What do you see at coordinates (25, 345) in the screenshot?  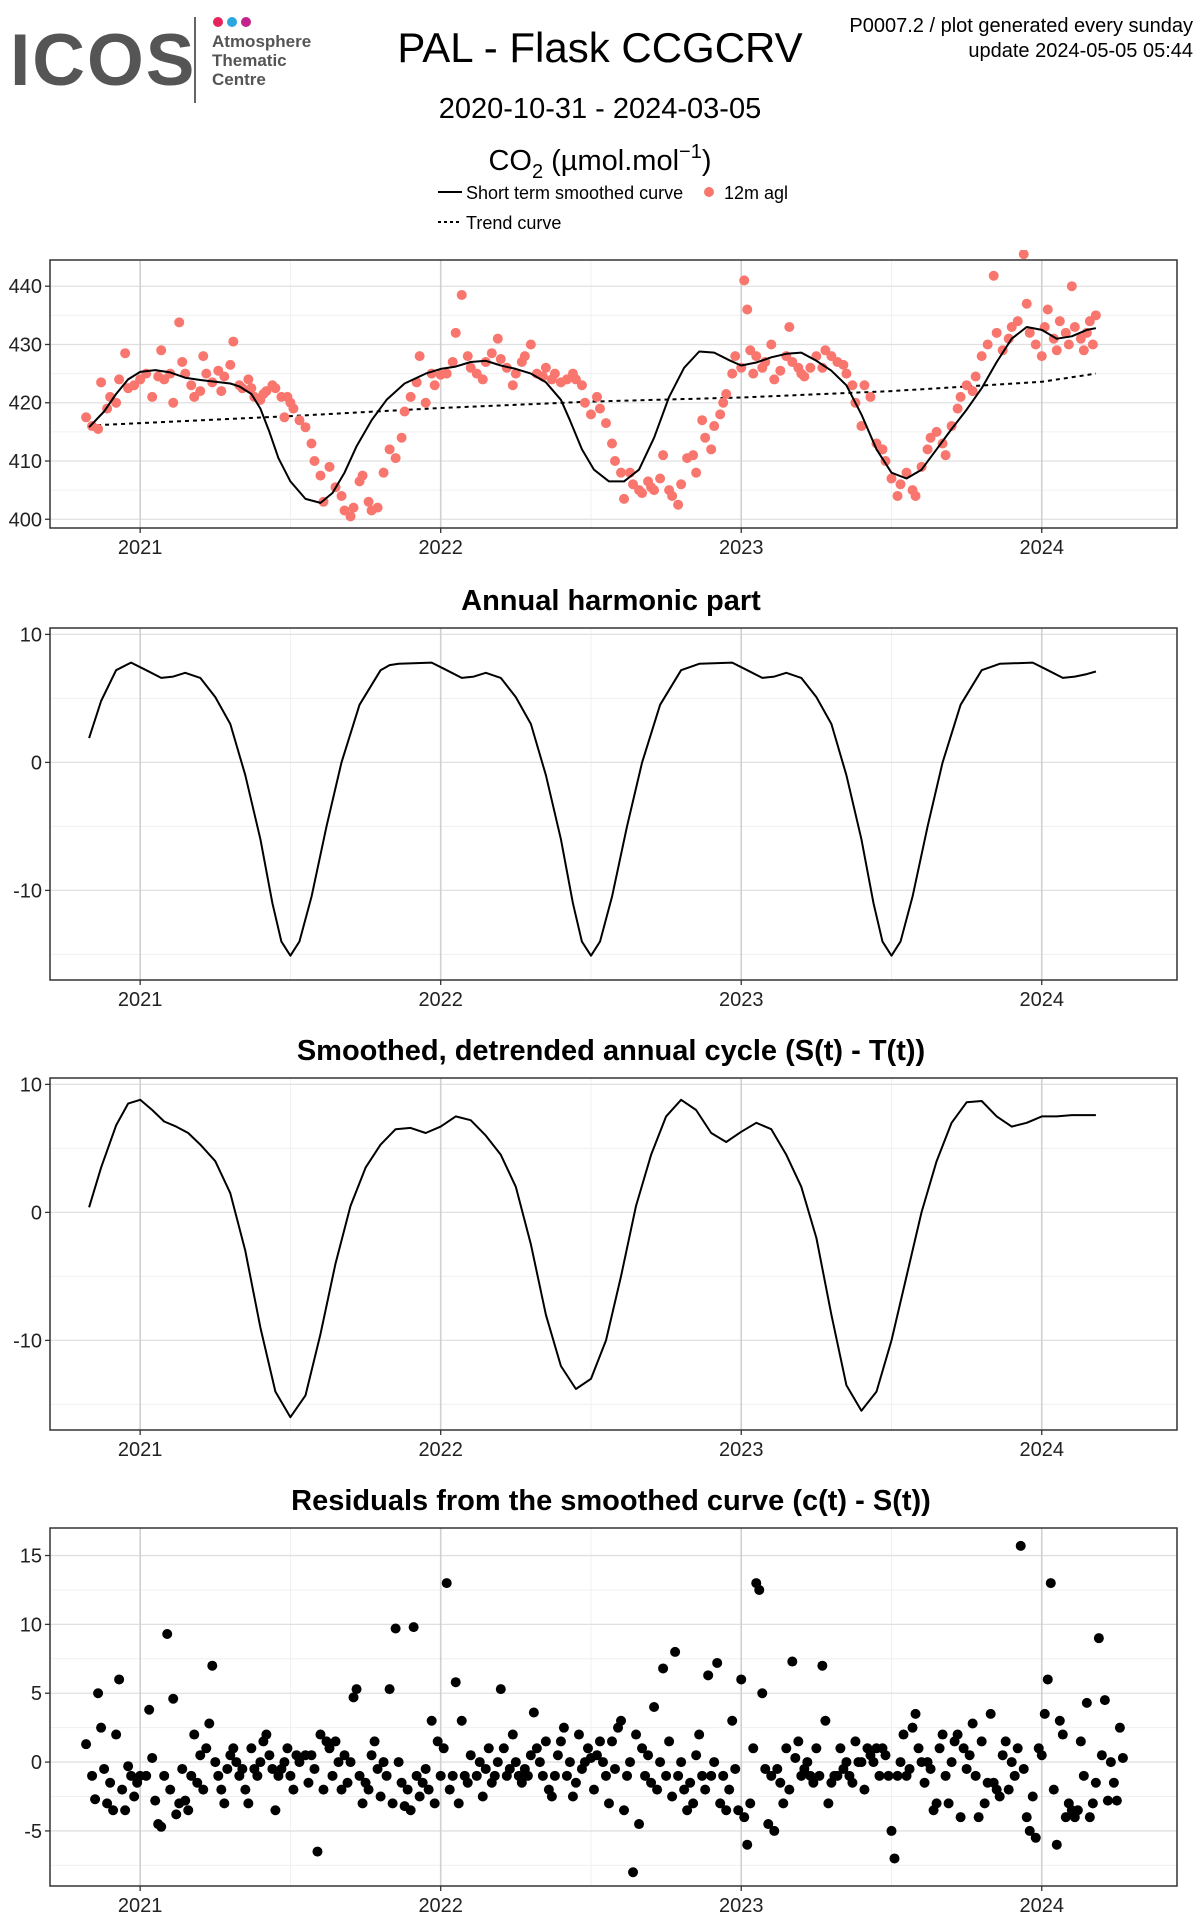 I see `y-tick-label: 430` at bounding box center [25, 345].